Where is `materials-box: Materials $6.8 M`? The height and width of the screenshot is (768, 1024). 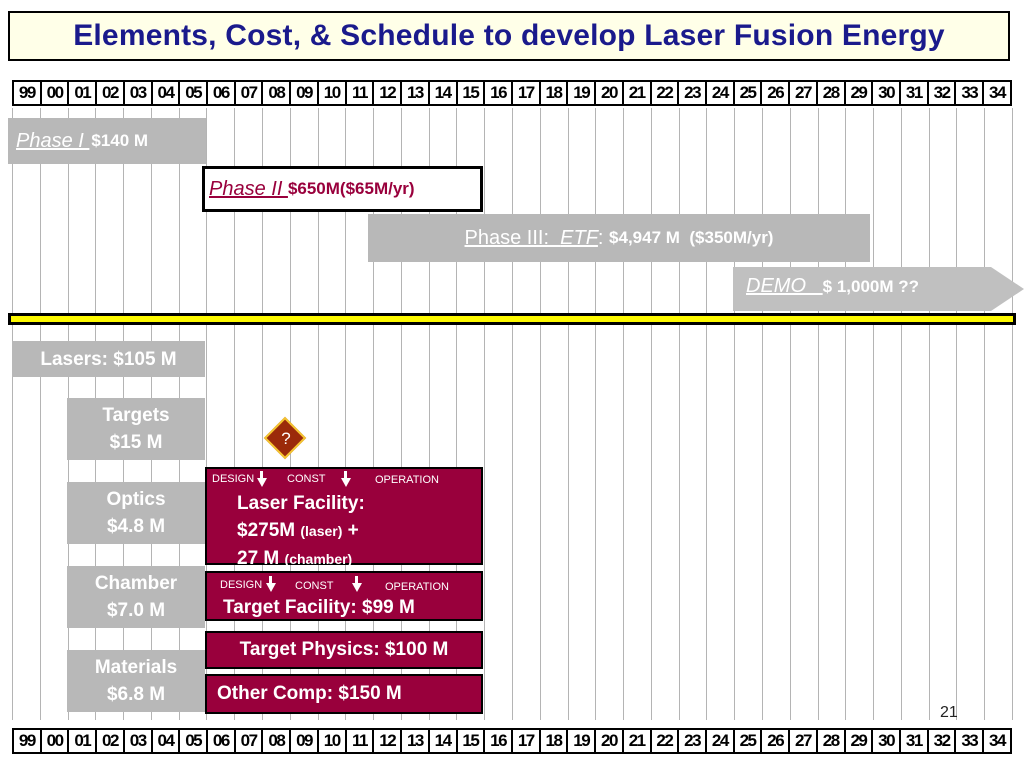 materials-box: Materials $6.8 M is located at coordinates (136, 681).